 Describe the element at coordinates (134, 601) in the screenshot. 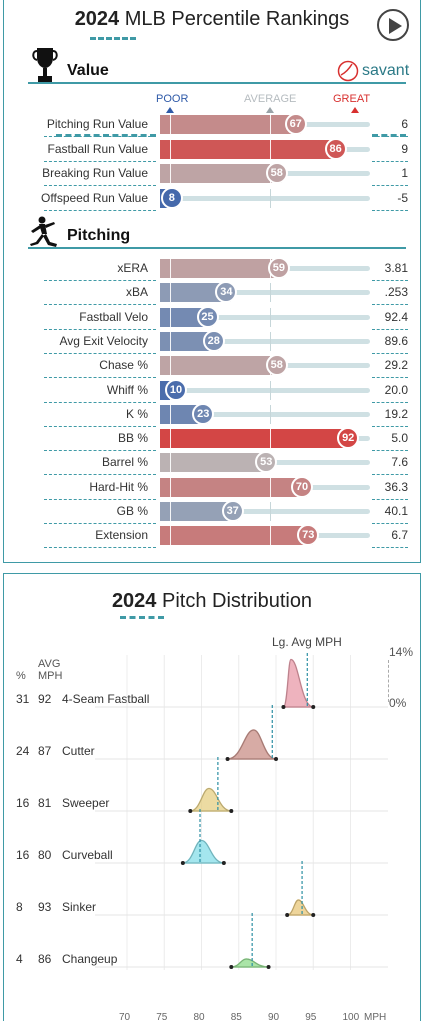

I see `distribution-title-year: 2024` at that location.